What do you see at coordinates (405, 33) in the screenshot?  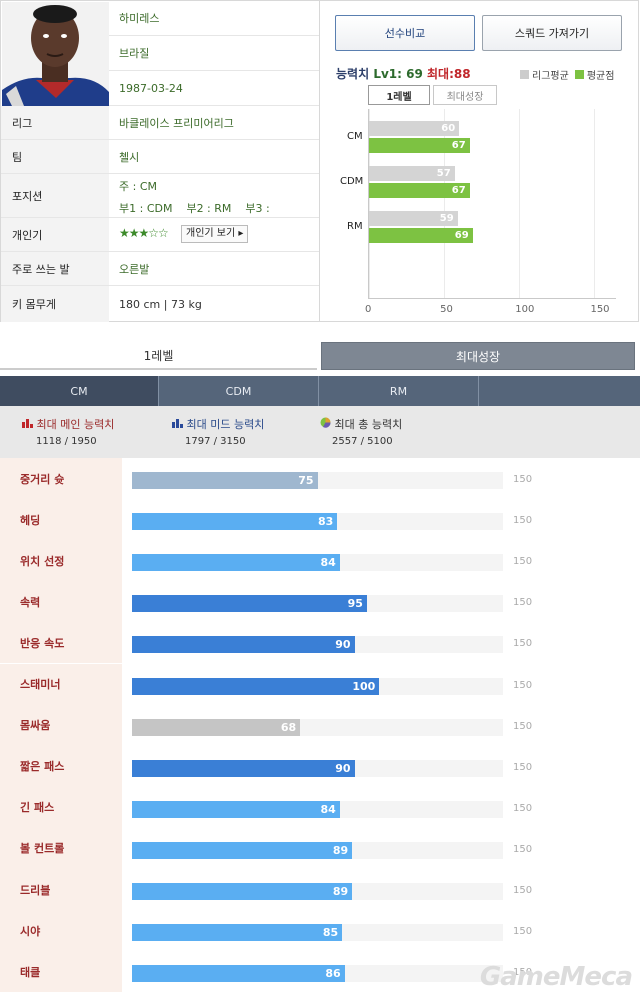 I see `compare-player-button: 선수비교` at bounding box center [405, 33].